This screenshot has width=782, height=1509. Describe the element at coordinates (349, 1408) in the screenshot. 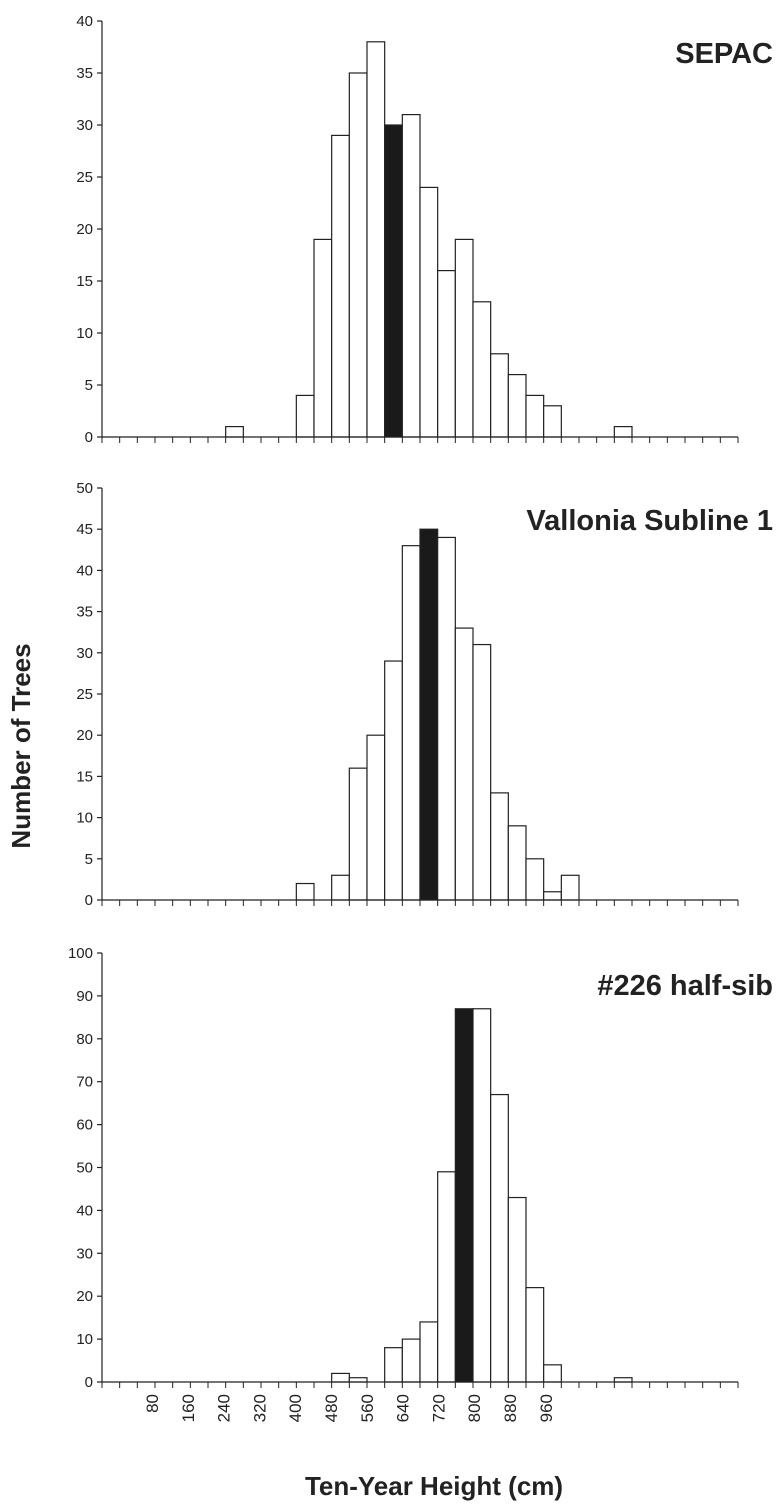

I see `x-tick-labels: 80 160 240 320 400 480 560 640 720 800 880 960` at that location.